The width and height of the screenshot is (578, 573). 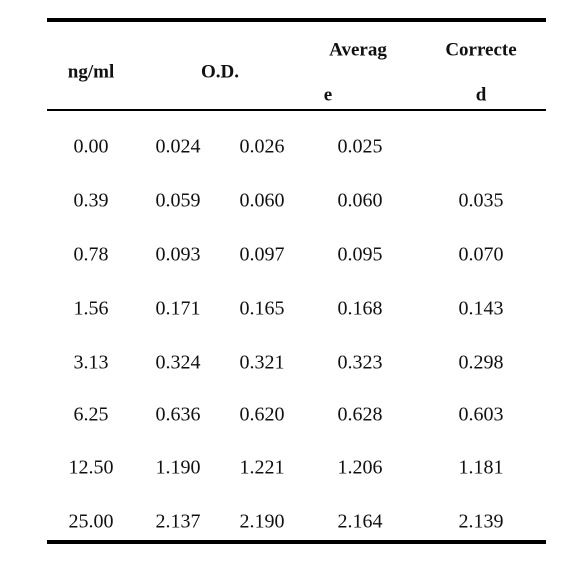 I want to click on table-cell: 0.025, so click(x=360, y=147).